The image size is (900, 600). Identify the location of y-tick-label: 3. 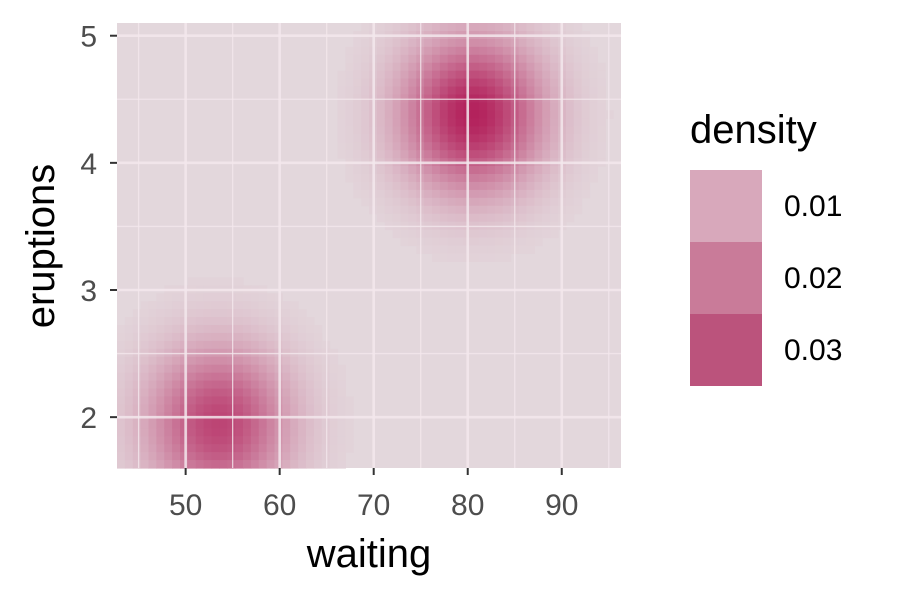
(88, 291).